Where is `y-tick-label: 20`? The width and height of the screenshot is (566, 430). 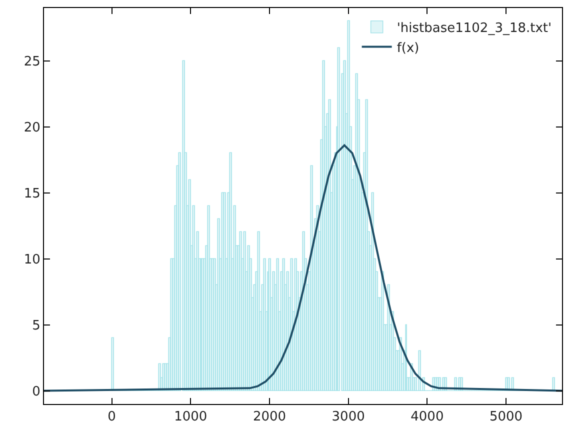 y-tick-label: 20 is located at coordinates (32, 128).